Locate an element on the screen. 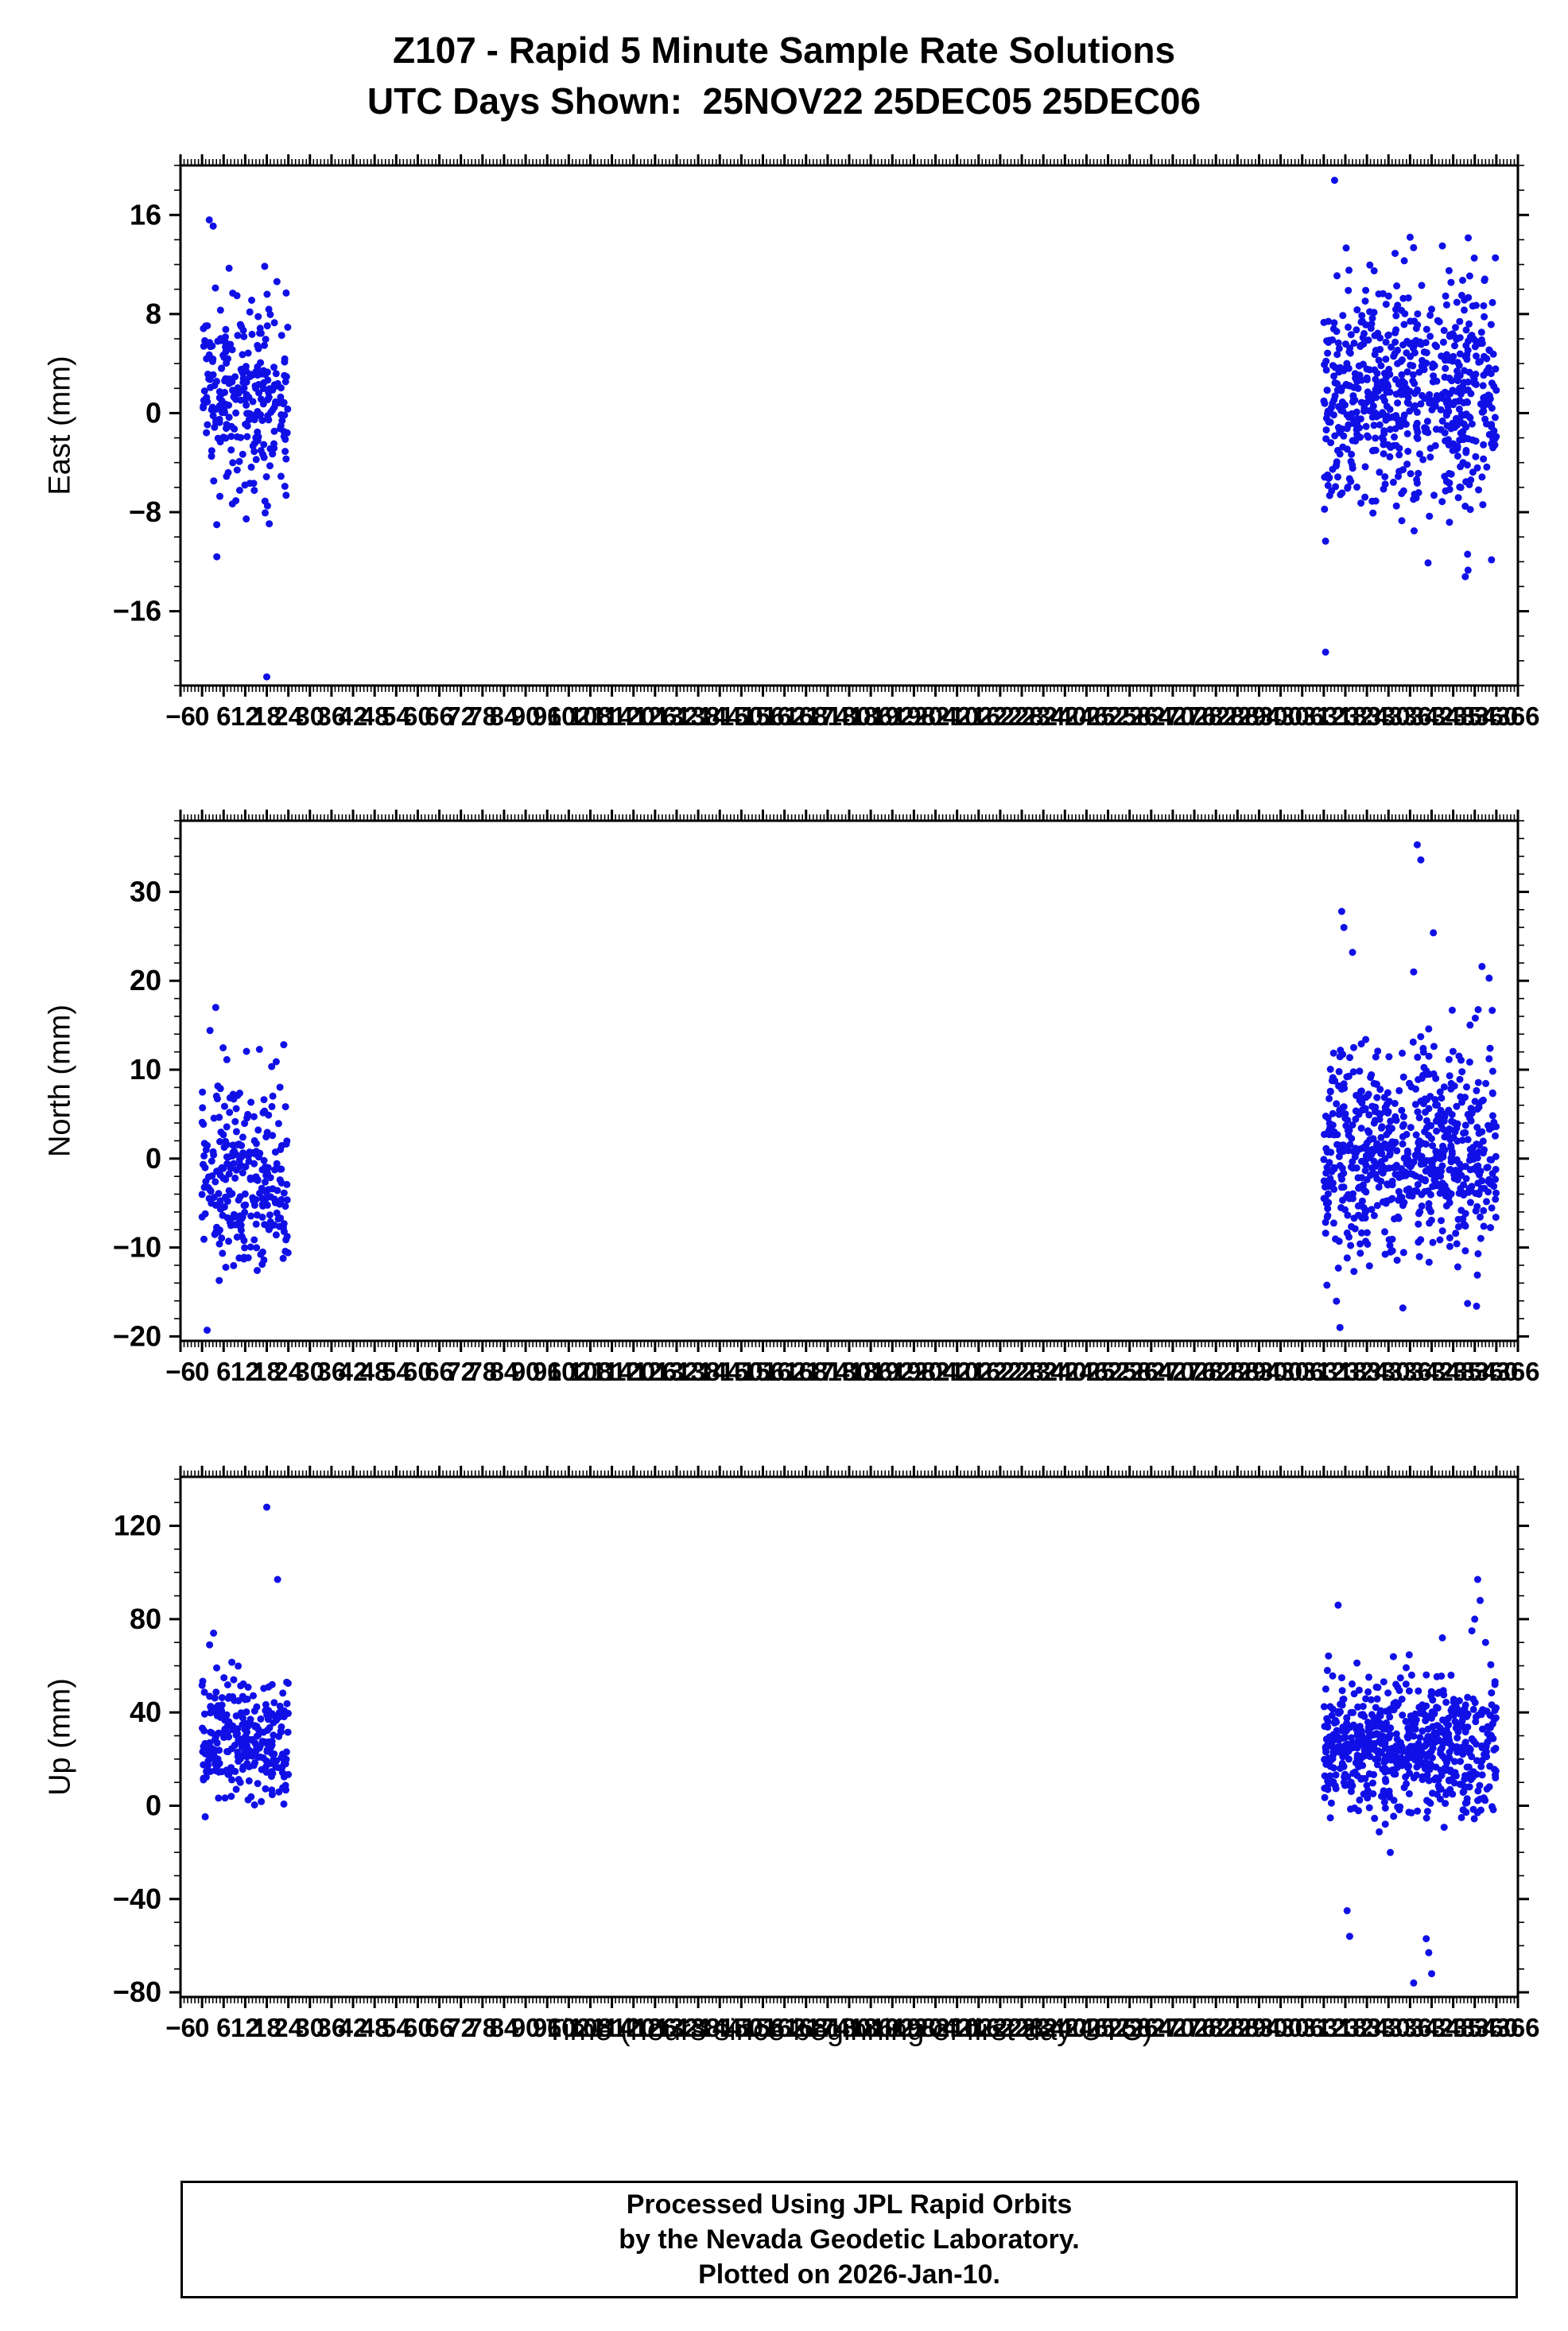  svg-text: 66 is located at coordinates (439, 2027).